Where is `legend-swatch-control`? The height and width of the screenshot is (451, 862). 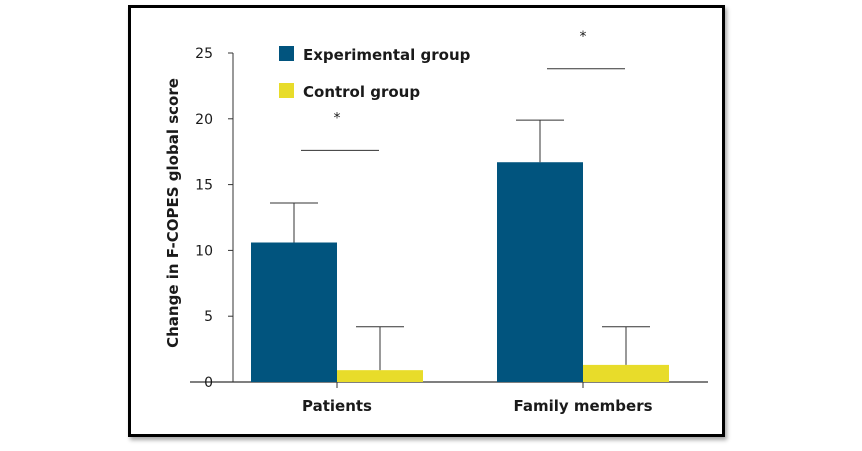 legend-swatch-control is located at coordinates (286, 90).